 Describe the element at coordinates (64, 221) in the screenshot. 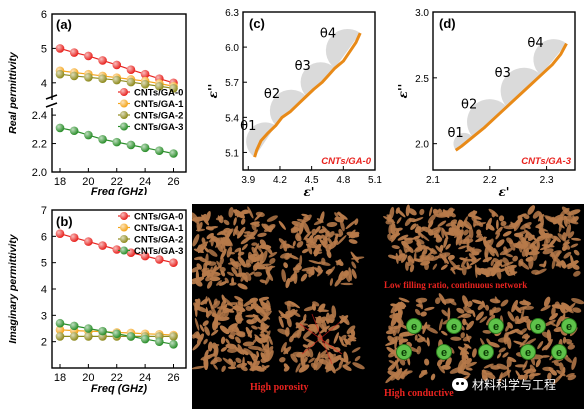

I see `panel-label-b: (b)` at that location.